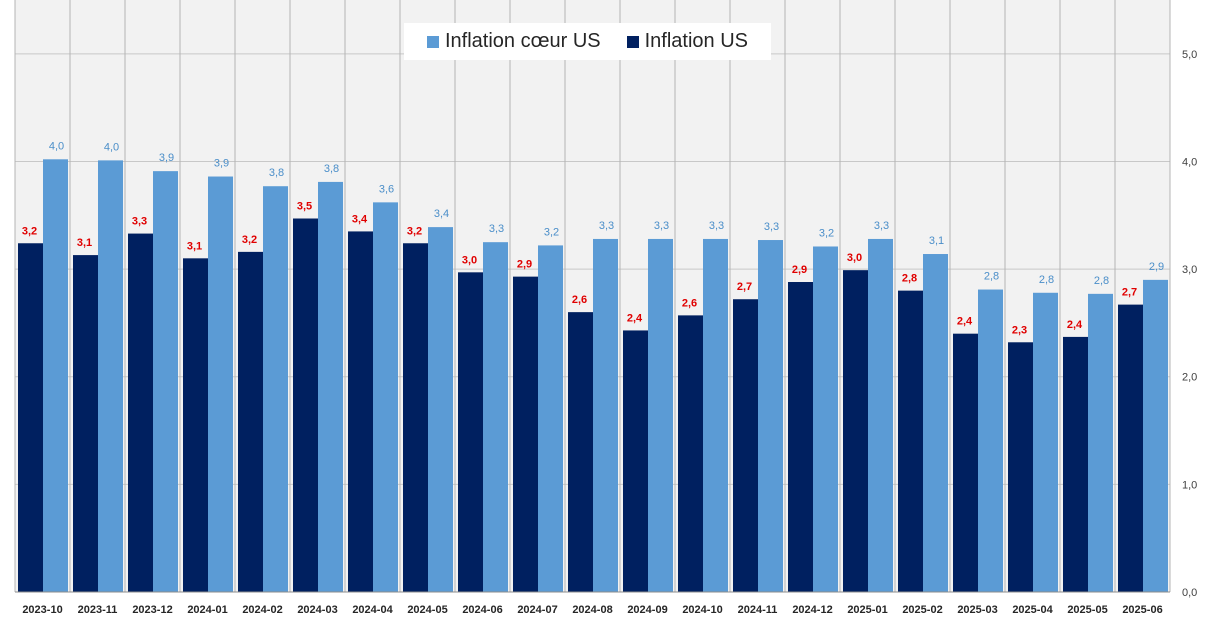  Describe the element at coordinates (1087, 610) in the screenshot. I see `x-tick-label: 2025-05` at that location.